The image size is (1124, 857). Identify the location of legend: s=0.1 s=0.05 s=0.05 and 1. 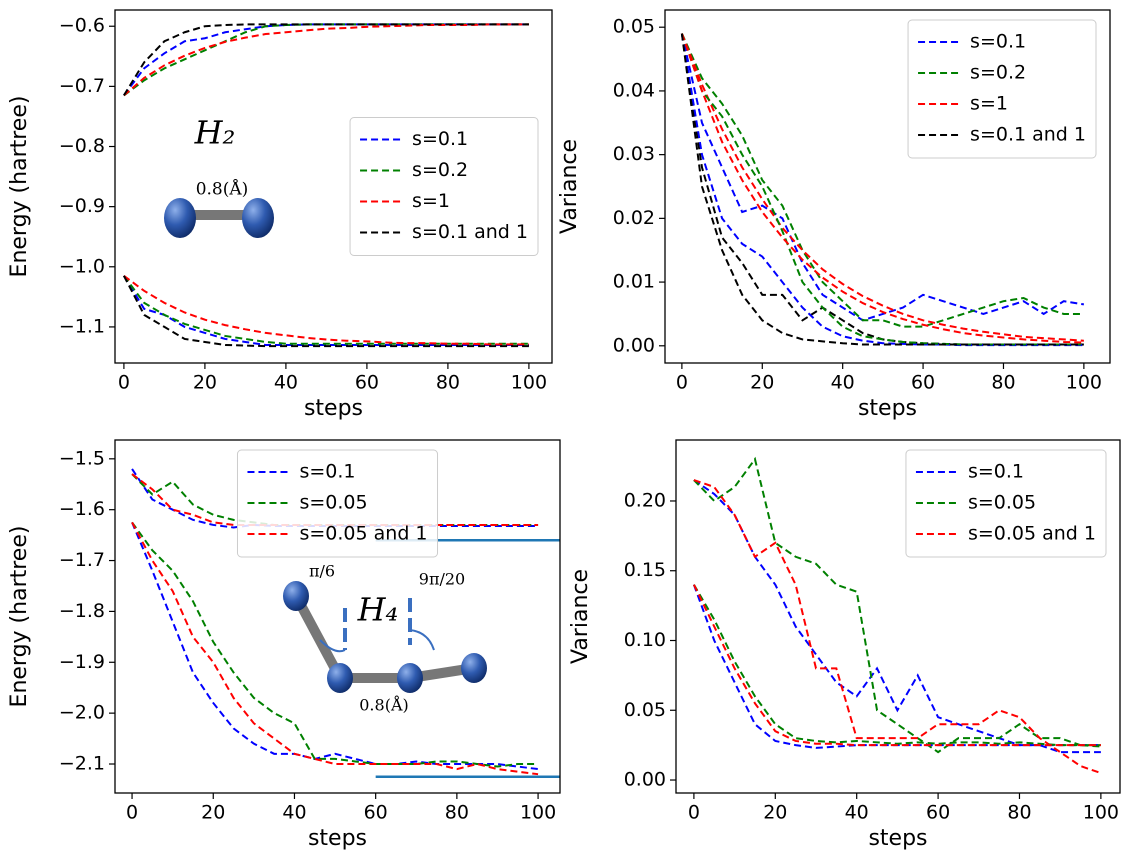
(1006, 503).